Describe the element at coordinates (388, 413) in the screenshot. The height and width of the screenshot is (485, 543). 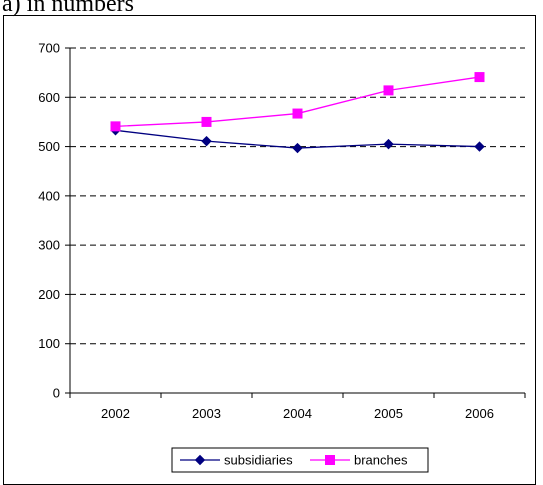
I see `x-tick-label-2005: 2005` at that location.